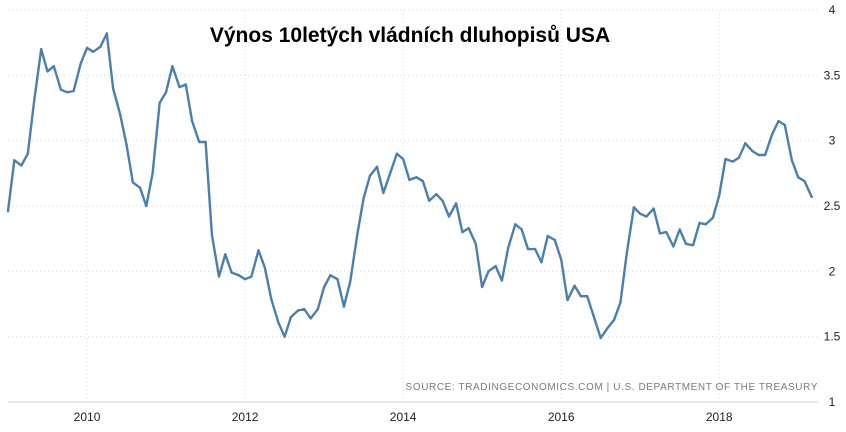  I want to click on y-tick-label: 2.5, so click(832, 206).